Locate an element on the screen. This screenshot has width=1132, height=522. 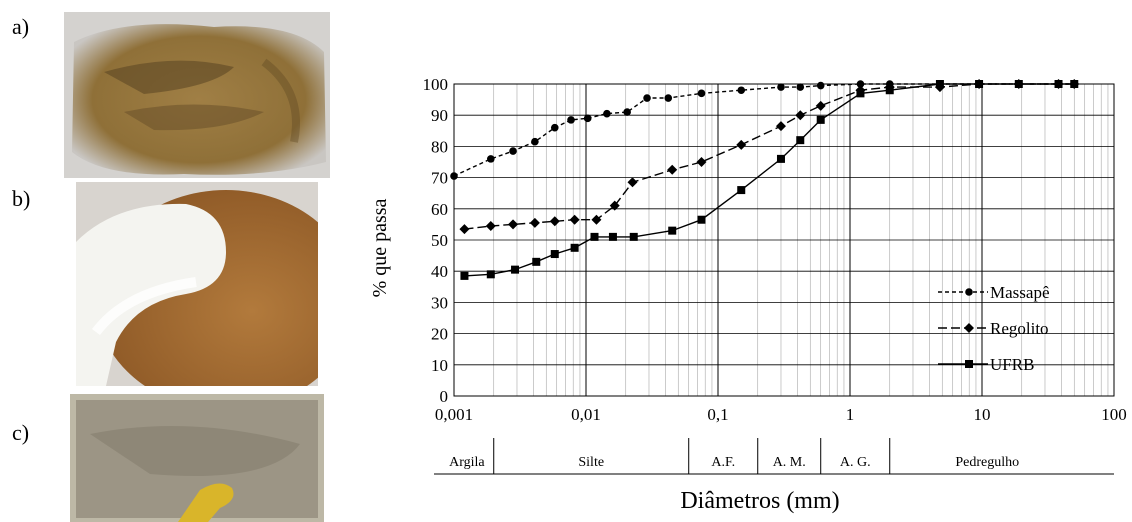
x-axis-label: Diâmetros (mm) is located at coordinates (759, 501).